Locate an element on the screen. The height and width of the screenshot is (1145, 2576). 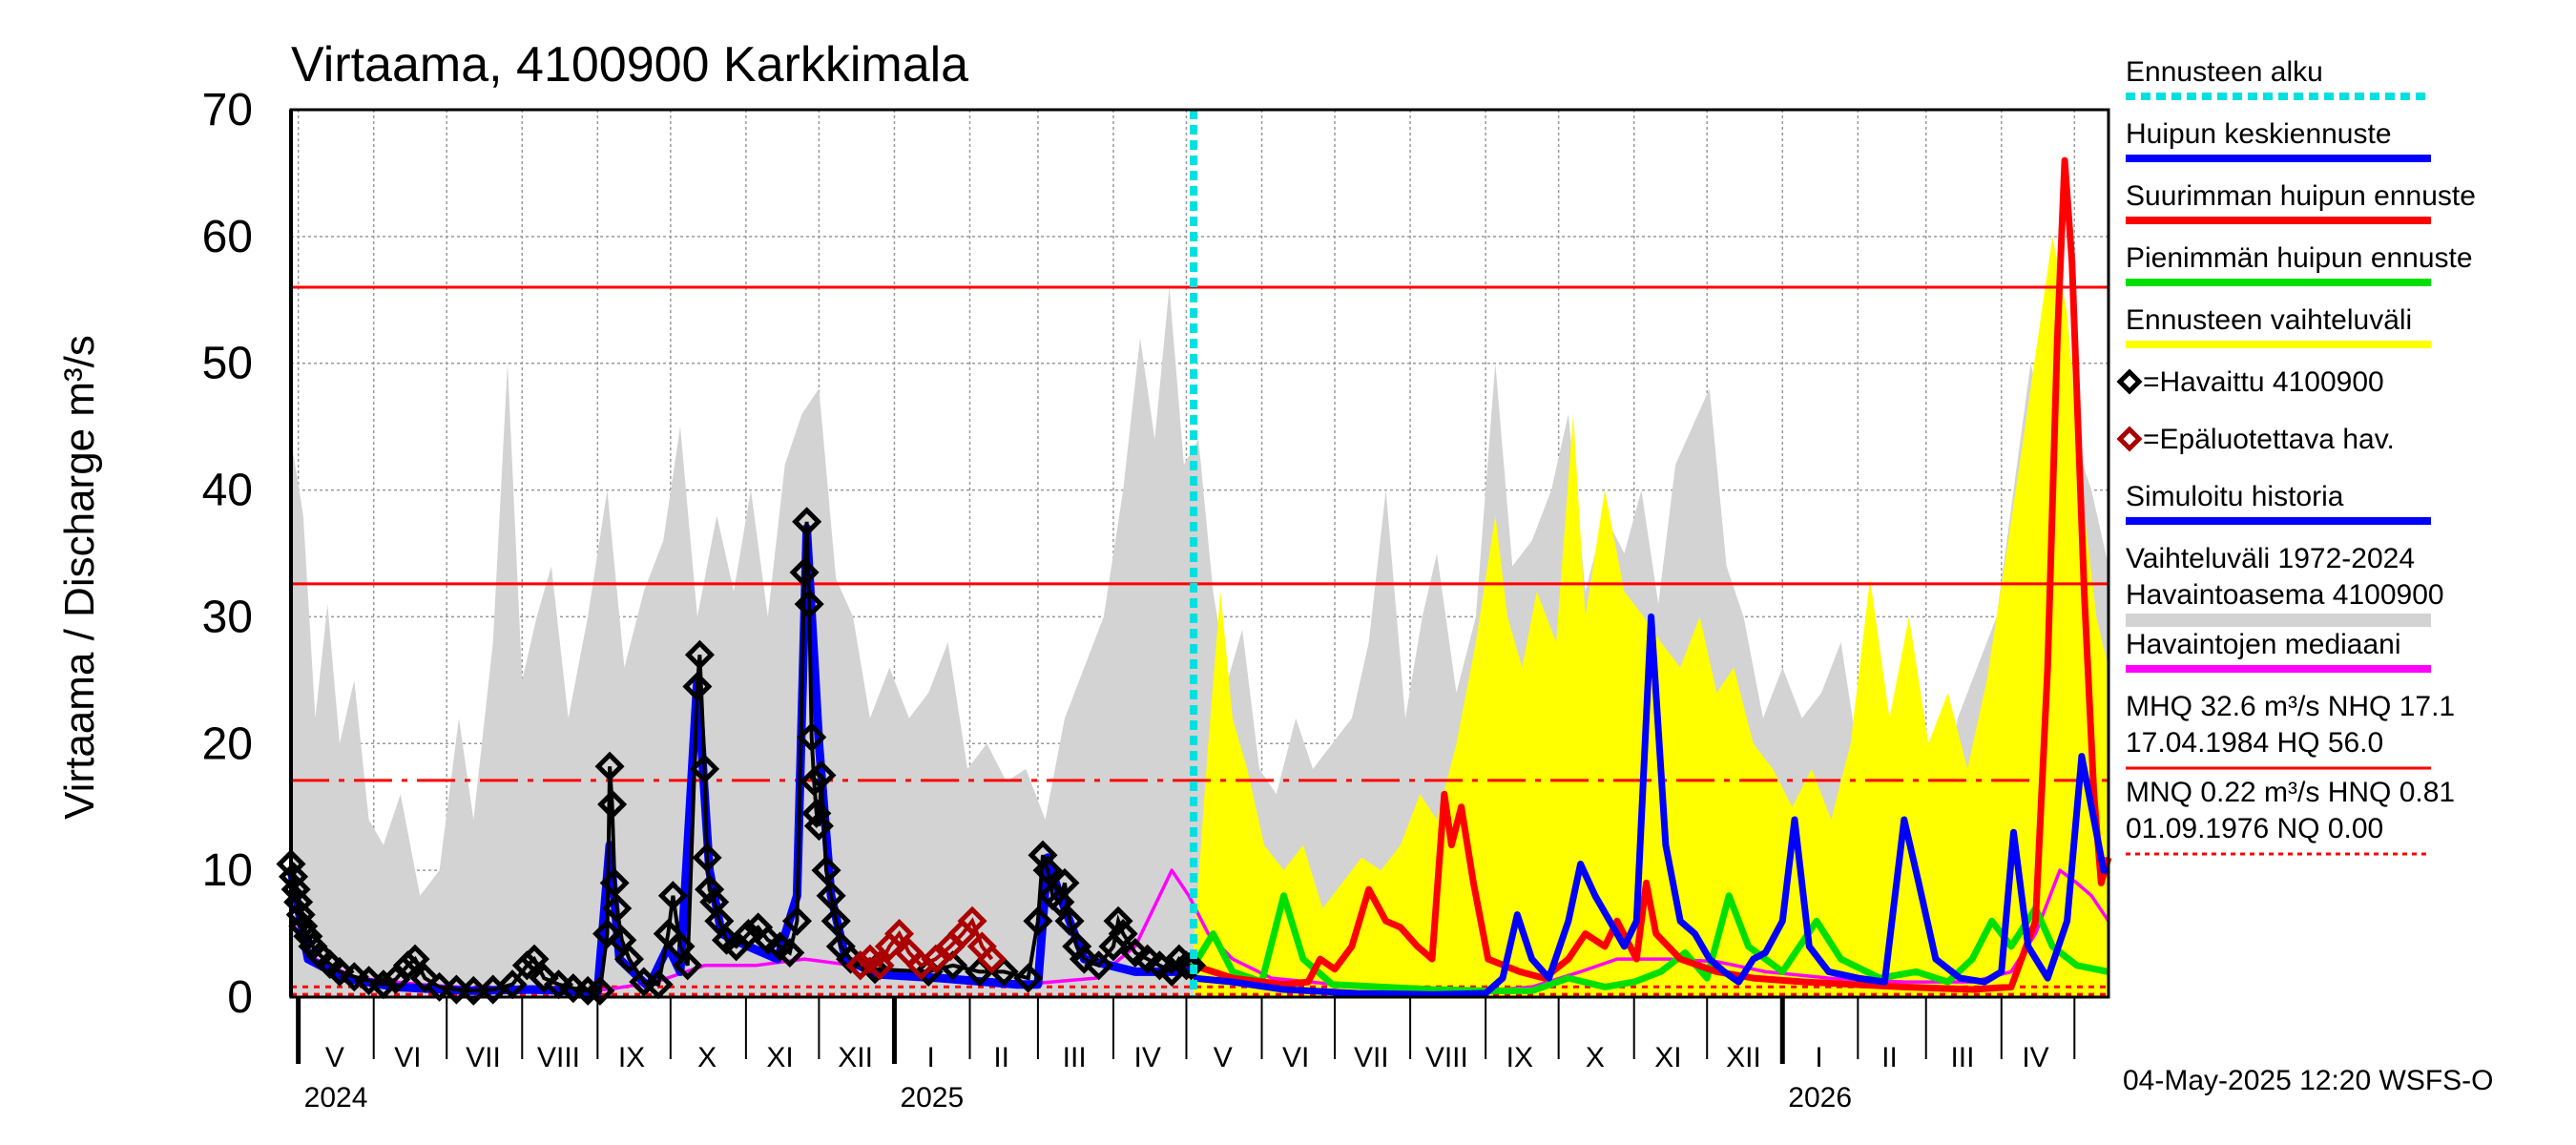
y-tick-label: 20 is located at coordinates (227, 743).